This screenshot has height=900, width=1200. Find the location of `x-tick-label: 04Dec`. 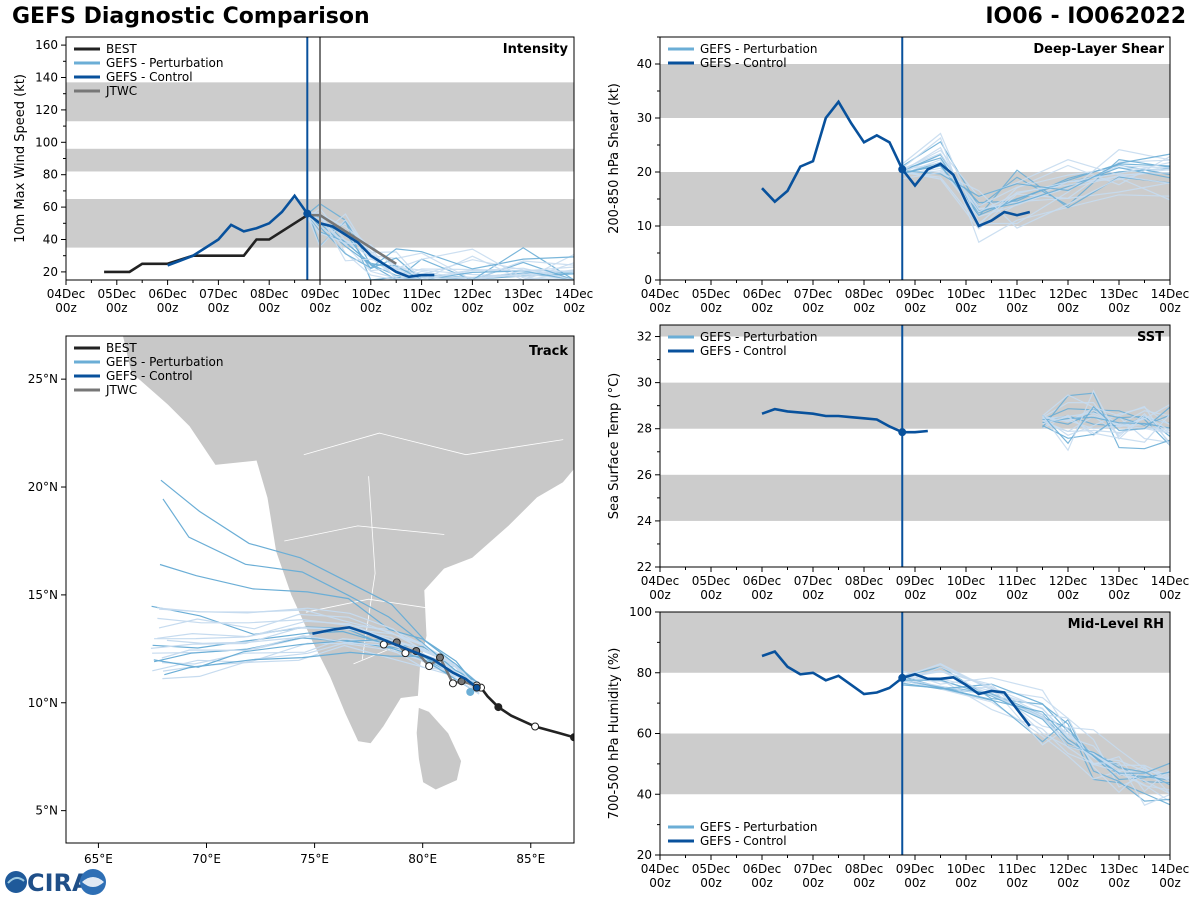

x-tick-label: 04Dec is located at coordinates (660, 581).